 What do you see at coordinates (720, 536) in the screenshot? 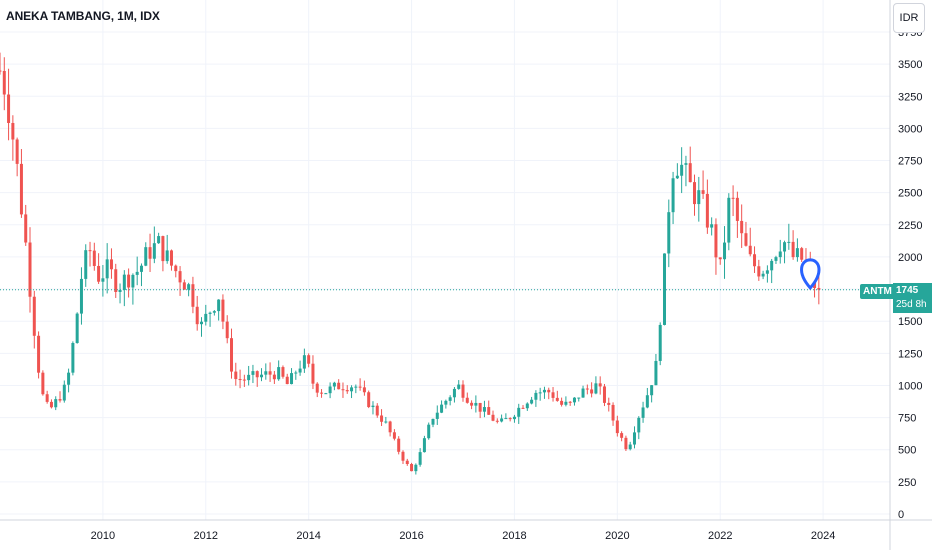
I see `x-tick-label: 2022` at bounding box center [720, 536].